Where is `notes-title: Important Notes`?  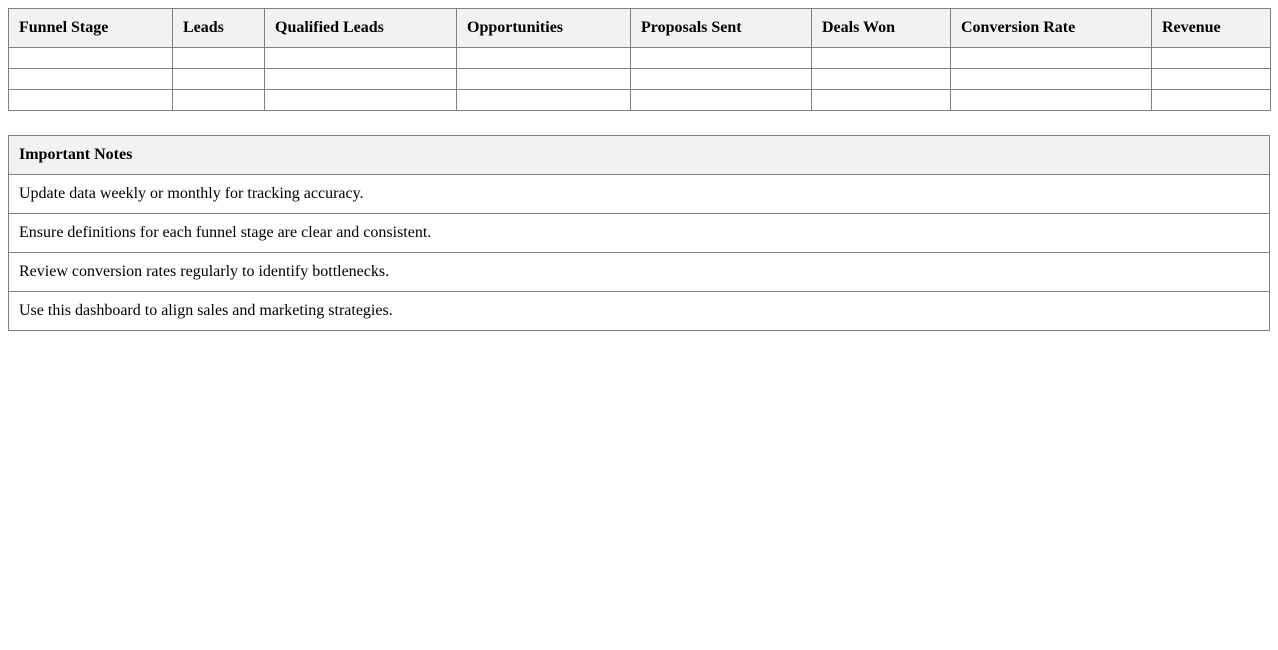 notes-title: Important Notes is located at coordinates (639, 155).